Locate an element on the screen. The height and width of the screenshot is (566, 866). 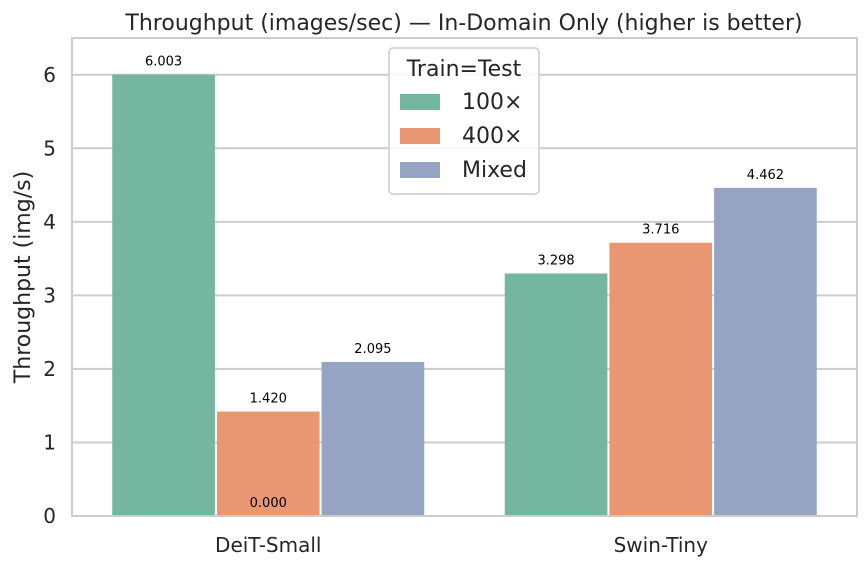
legend-entry-label: 100× is located at coordinates (492, 102).